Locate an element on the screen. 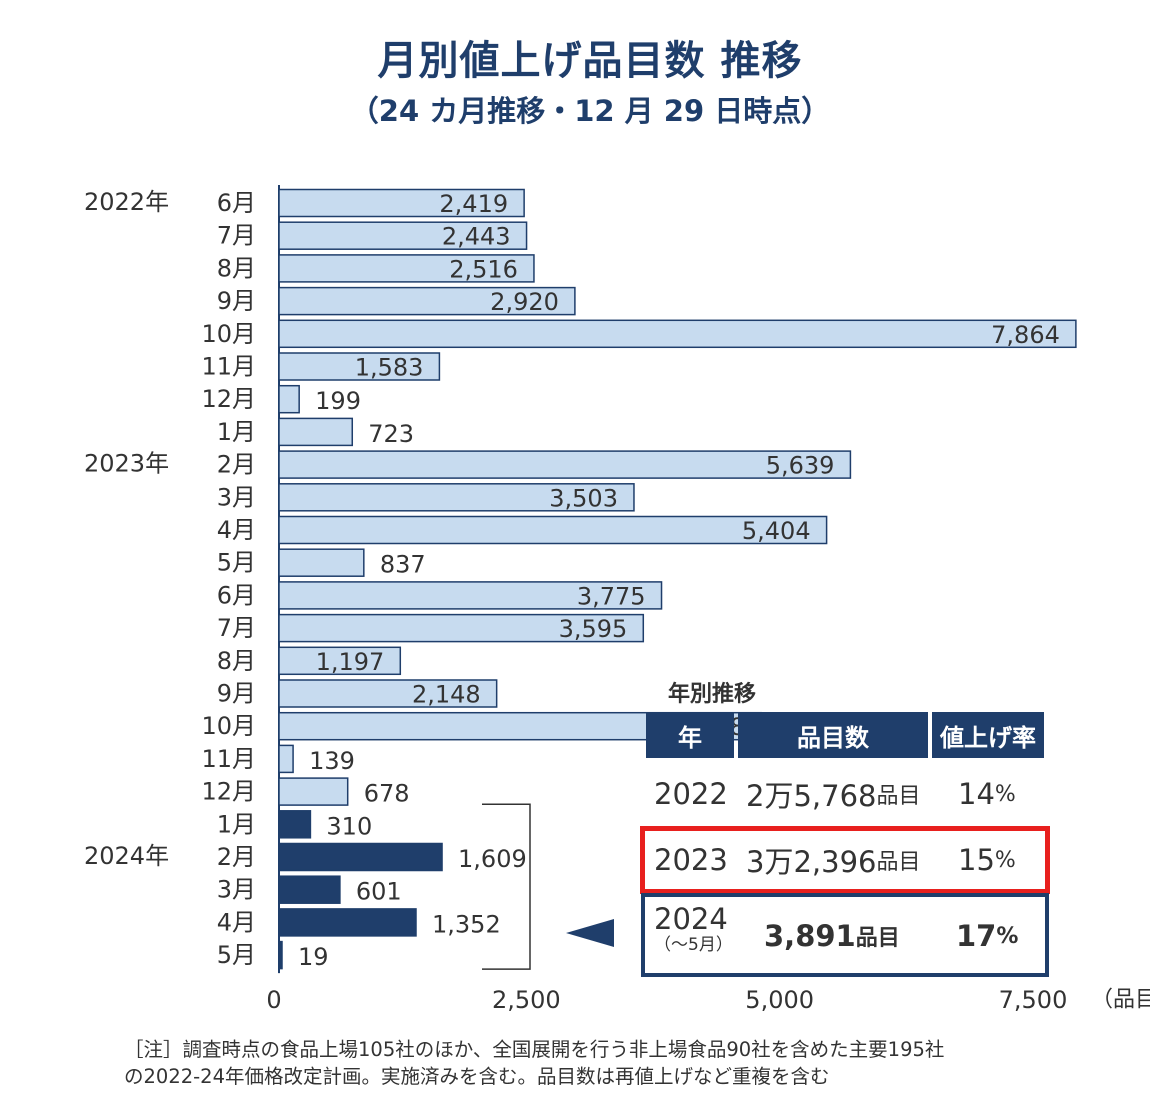 The width and height of the screenshot is (1150, 1118). bar-value-label: 2,516 is located at coordinates (483, 269).